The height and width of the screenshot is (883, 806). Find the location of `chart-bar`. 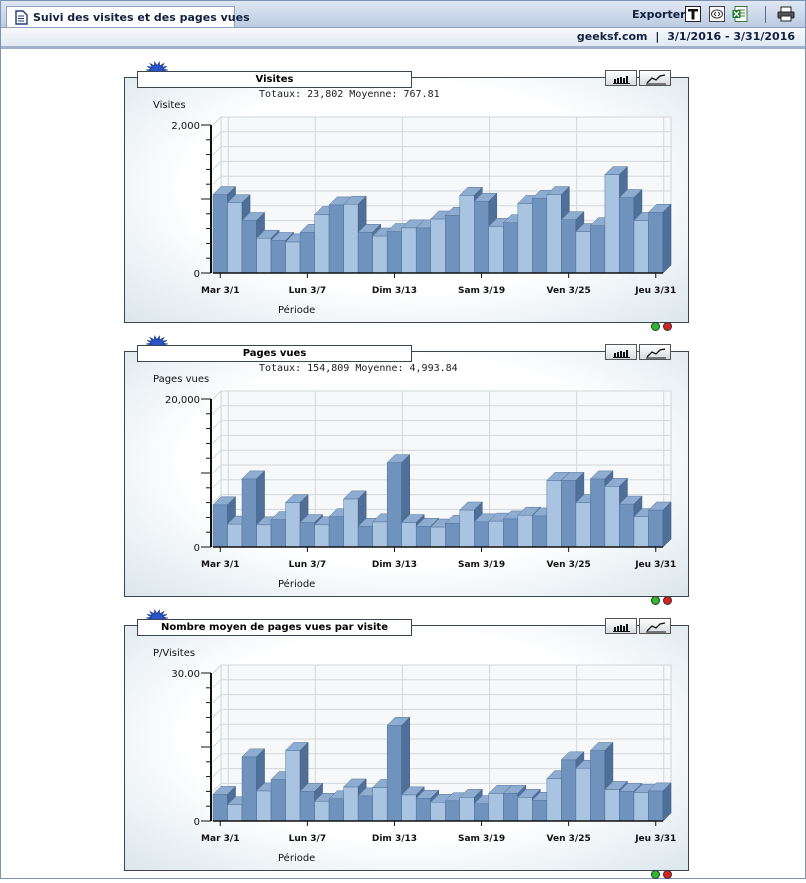

chart-bar is located at coordinates (659, 238).